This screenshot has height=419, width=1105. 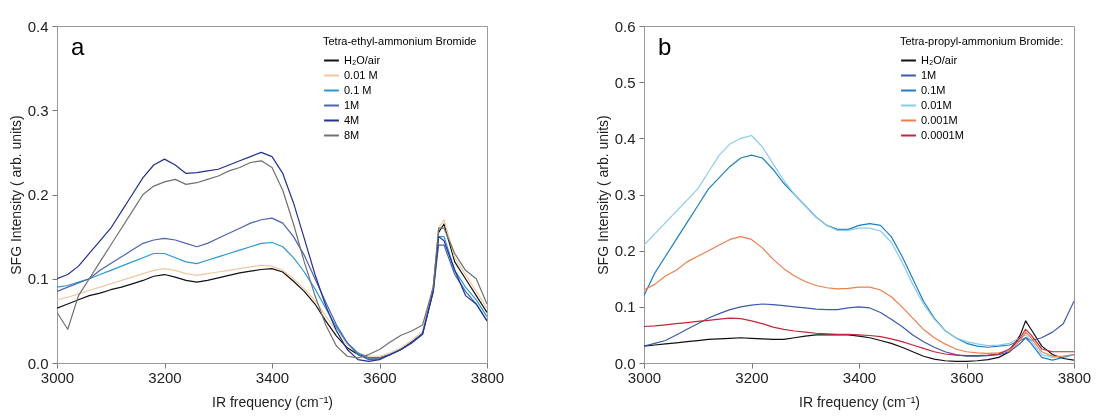 What do you see at coordinates (936, 104) in the screenshot?
I see `legend-label: 0.01M` at bounding box center [936, 104].